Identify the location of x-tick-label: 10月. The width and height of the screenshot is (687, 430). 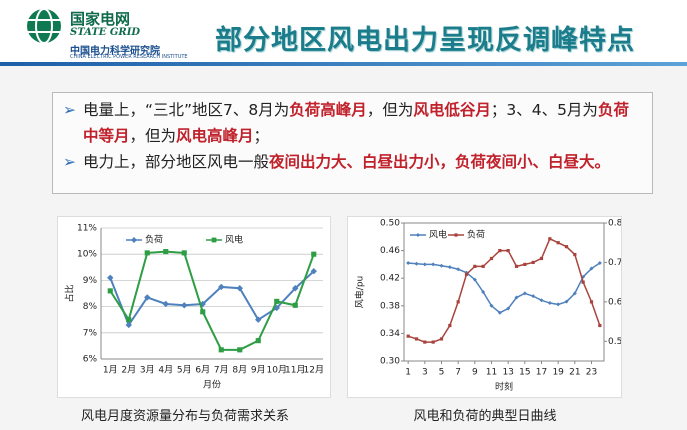
(277, 370).